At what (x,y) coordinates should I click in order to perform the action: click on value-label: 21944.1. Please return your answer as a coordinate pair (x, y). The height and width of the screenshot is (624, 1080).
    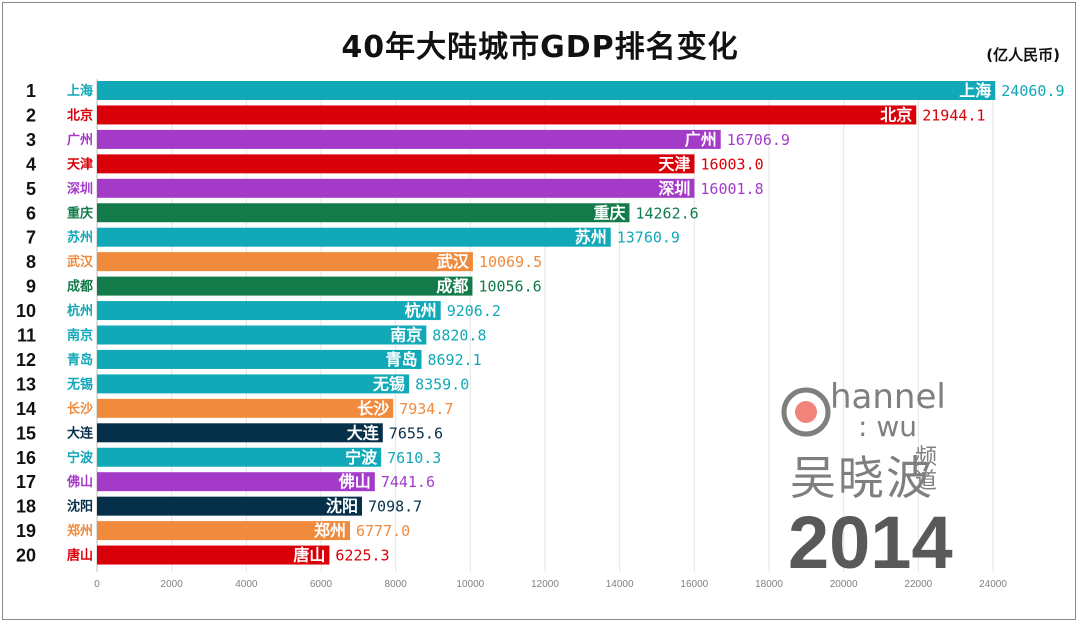
    Looking at the image, I should click on (953, 115).